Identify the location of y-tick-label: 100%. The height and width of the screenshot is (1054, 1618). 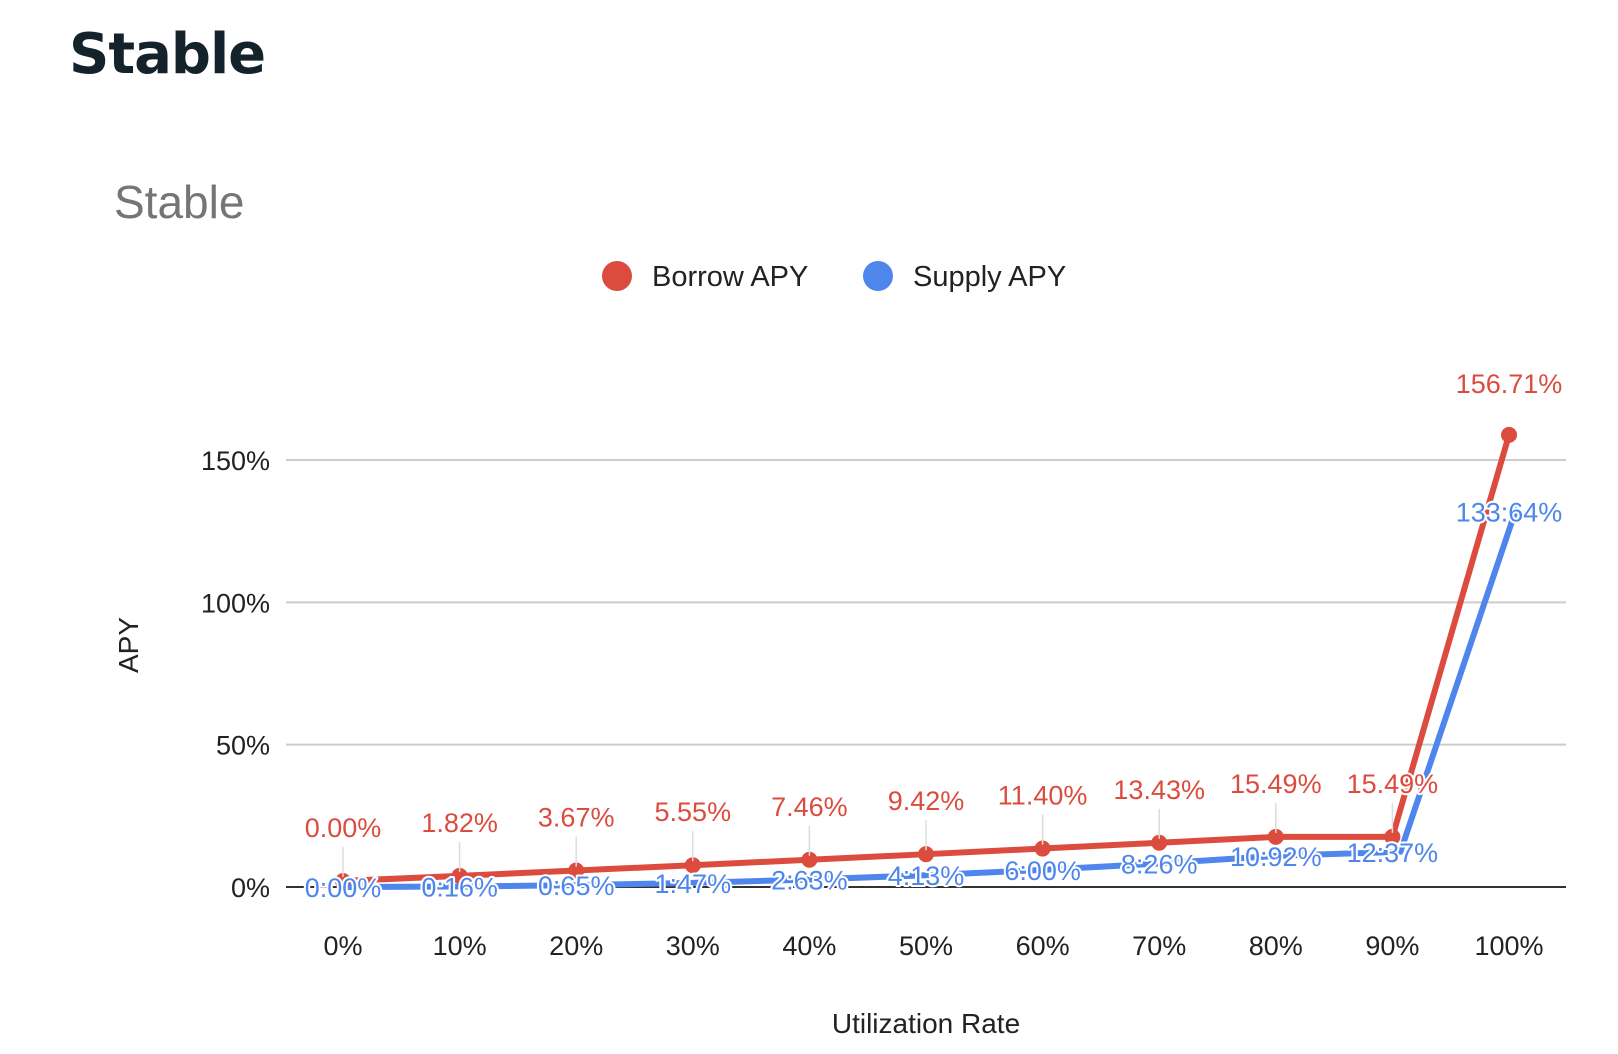
(235, 603).